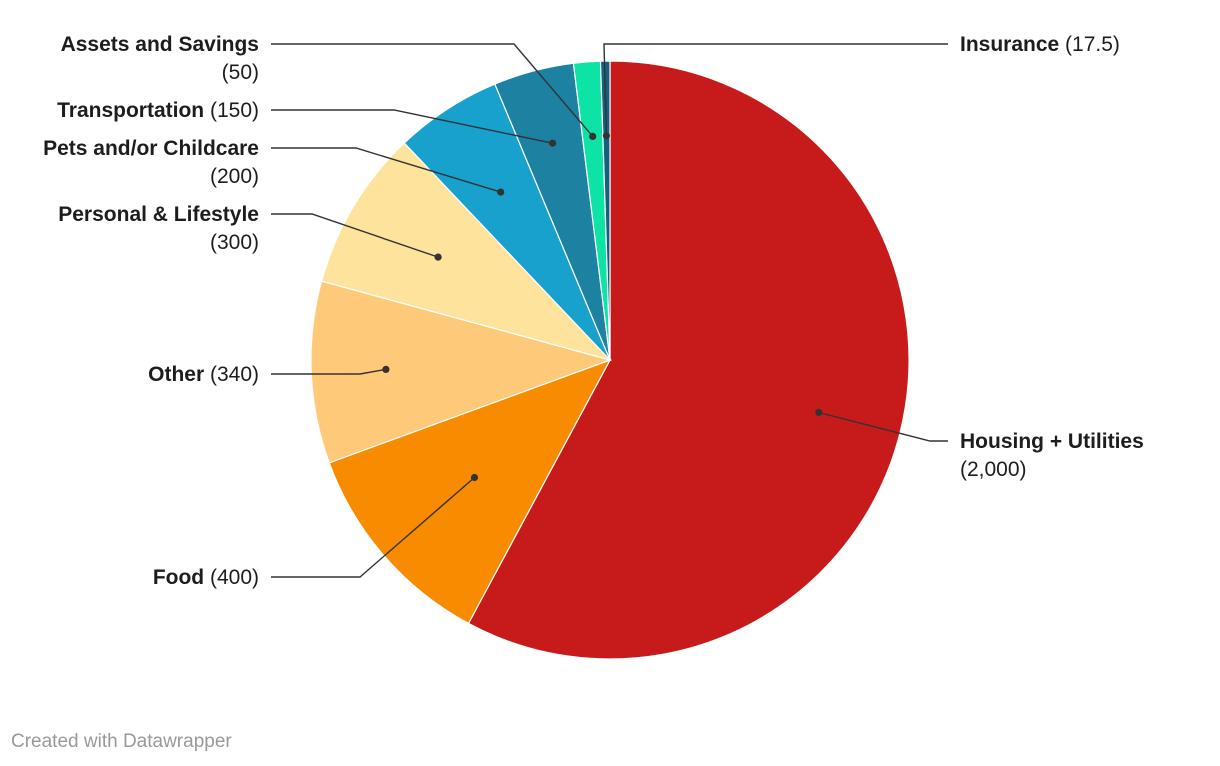  What do you see at coordinates (121, 741) in the screenshot?
I see `credit-footer: Created with Datawrapper` at bounding box center [121, 741].